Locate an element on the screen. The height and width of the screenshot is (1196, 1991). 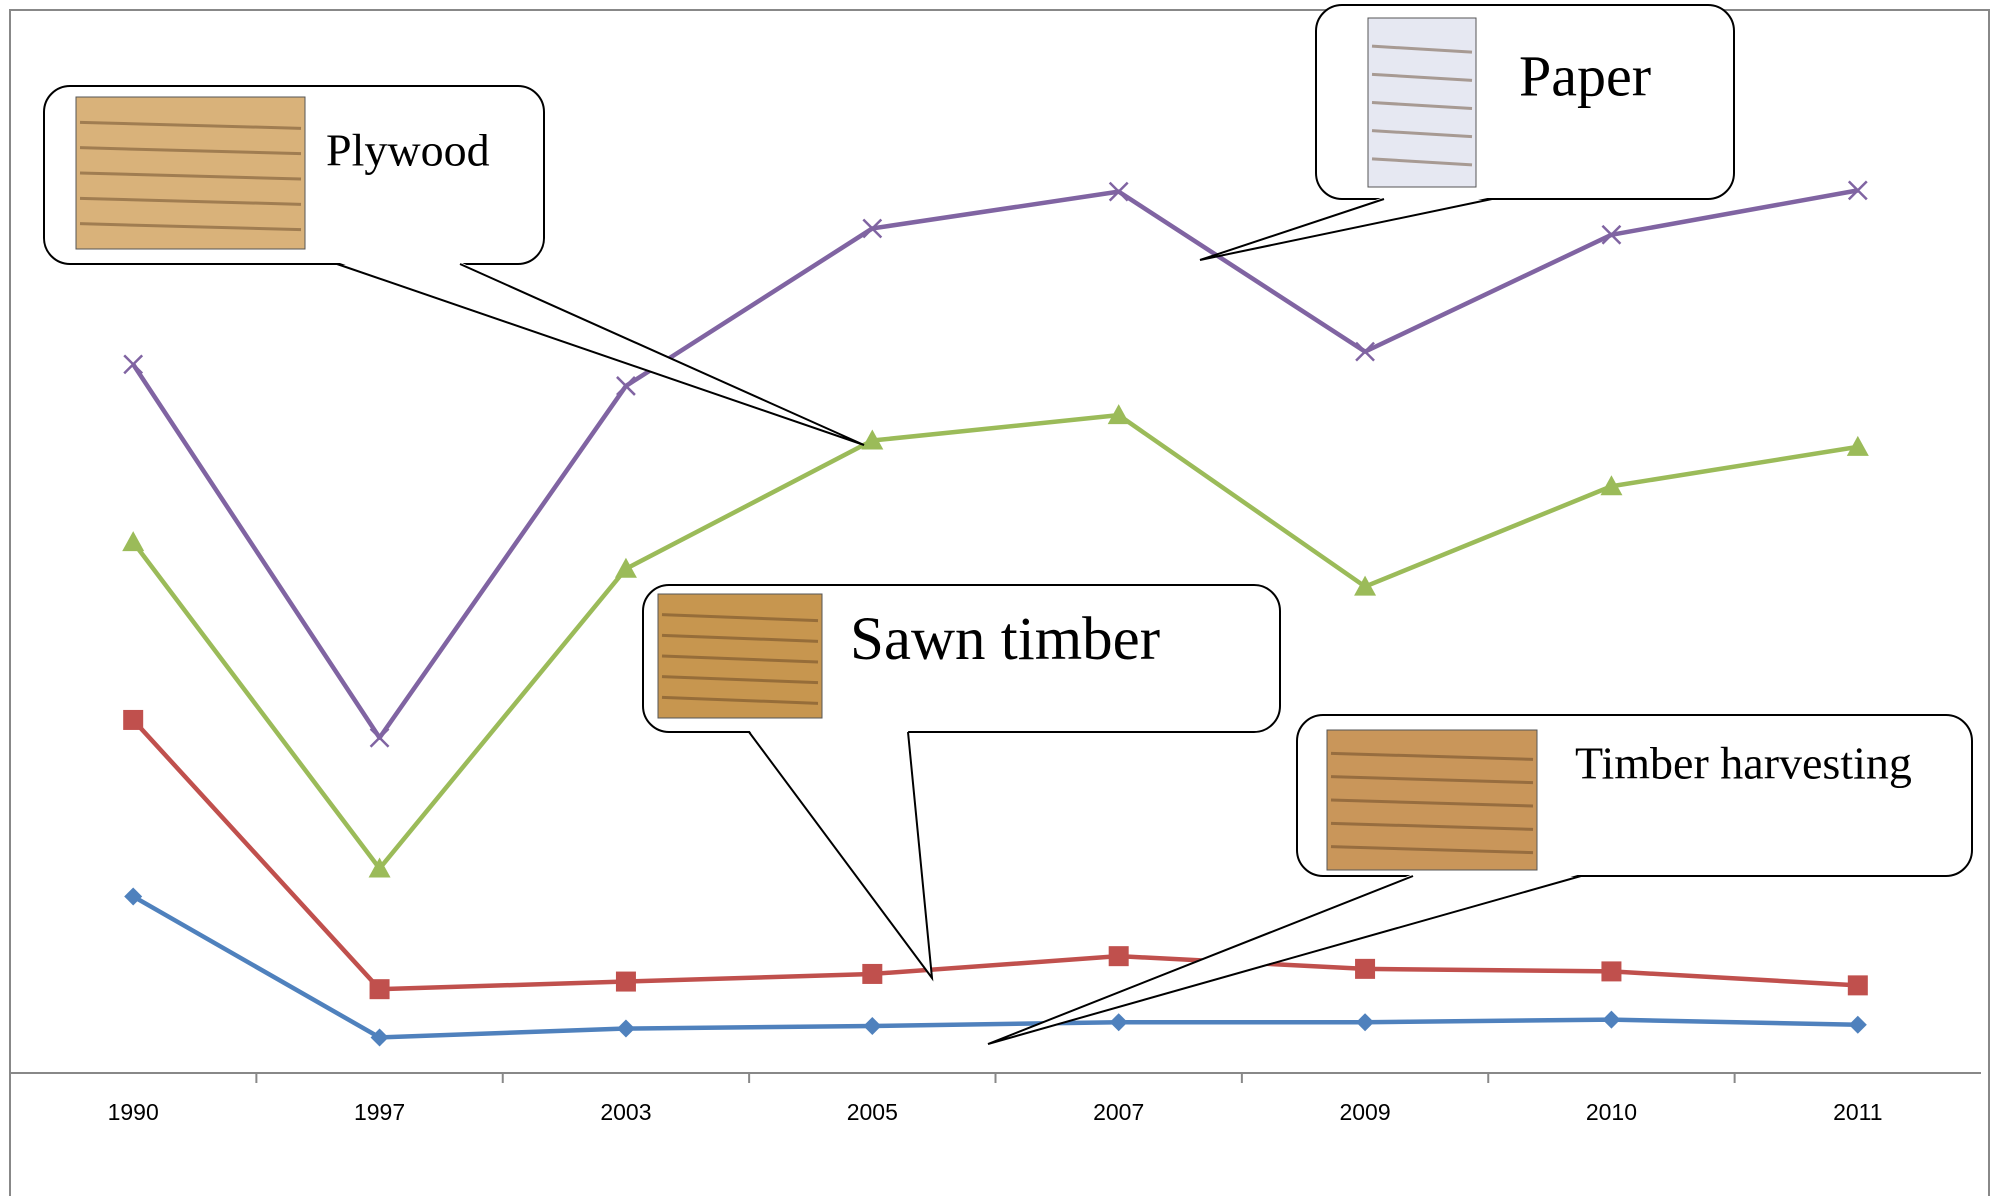
x-tick-label: 1990 is located at coordinates (133, 1112).